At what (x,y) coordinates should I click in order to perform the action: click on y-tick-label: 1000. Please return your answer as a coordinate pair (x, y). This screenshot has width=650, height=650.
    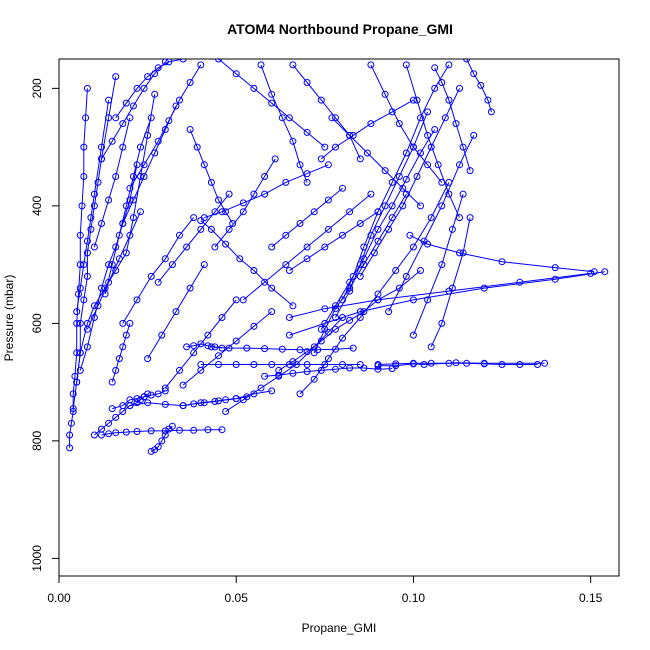
    Looking at the image, I should click on (37, 558).